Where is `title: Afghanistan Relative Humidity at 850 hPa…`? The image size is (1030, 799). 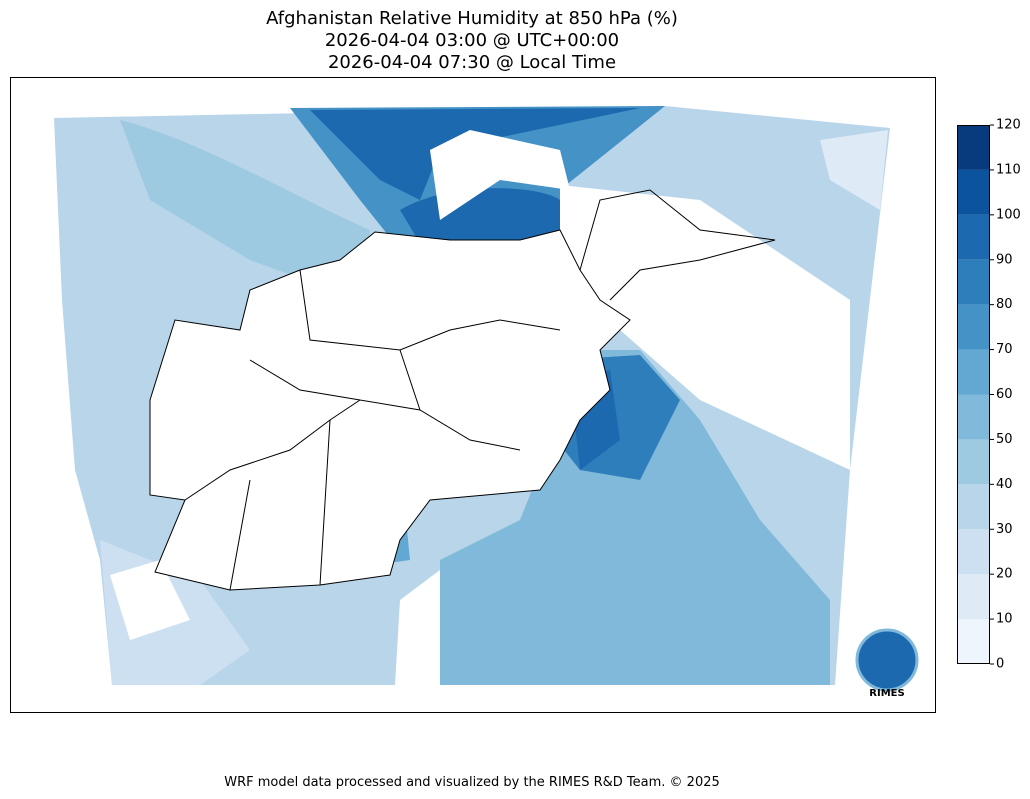
title: Afghanistan Relative Humidity at 850 hPa… is located at coordinates (472, 40).